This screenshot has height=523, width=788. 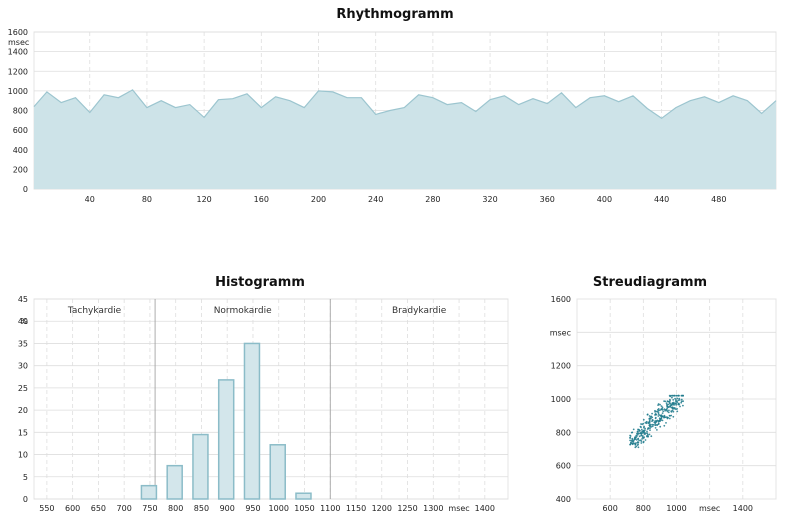 What do you see at coordinates (20, 130) in the screenshot?
I see `rhythm-ytick-label: 600` at bounding box center [20, 130].